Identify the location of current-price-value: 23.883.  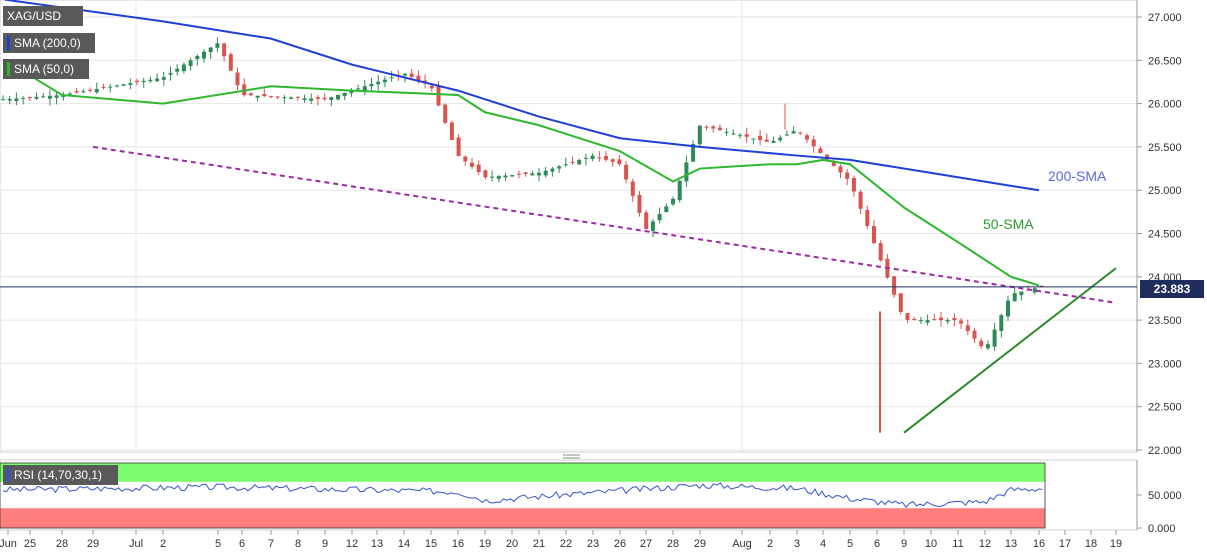
(1172, 289).